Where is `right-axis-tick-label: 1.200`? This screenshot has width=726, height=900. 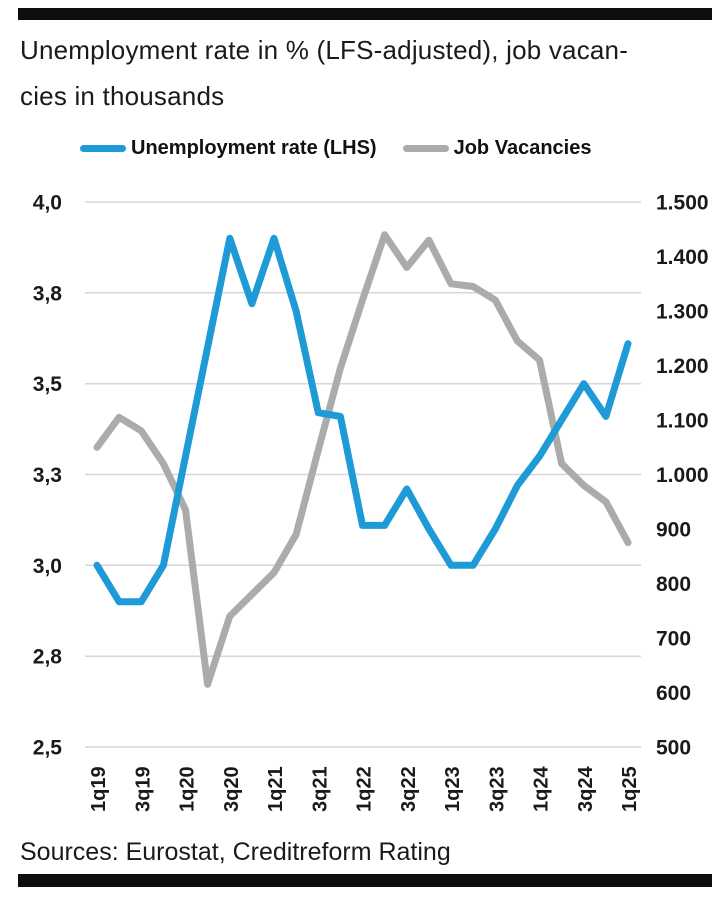
right-axis-tick-label: 1.200 is located at coordinates (682, 366).